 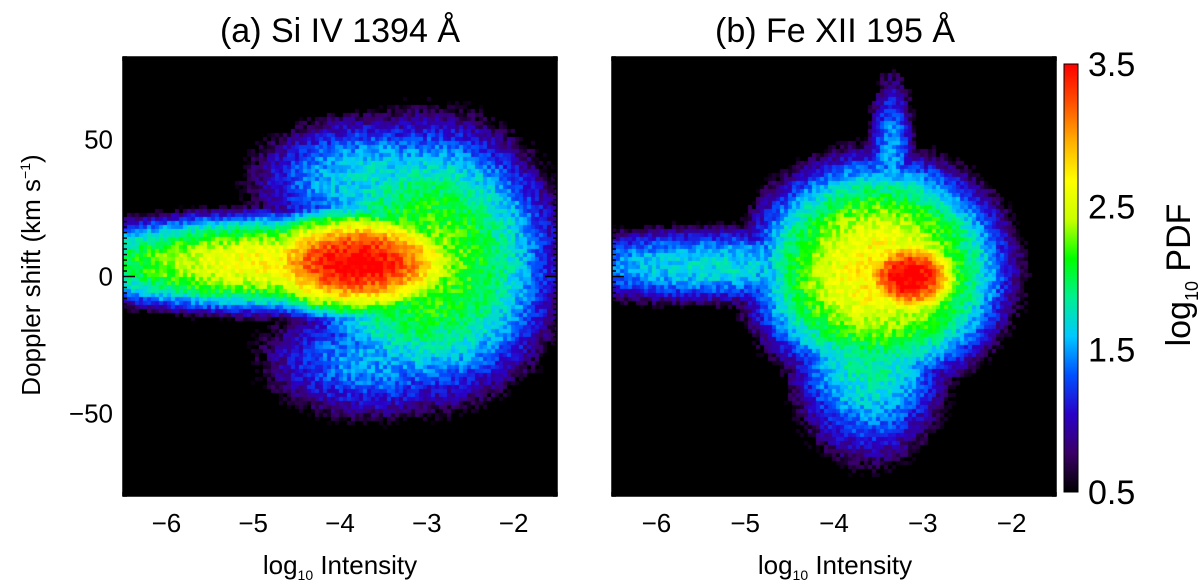 What do you see at coordinates (1111, 350) in the screenshot?
I see `colorbar-tick-label: 1.5` at bounding box center [1111, 350].